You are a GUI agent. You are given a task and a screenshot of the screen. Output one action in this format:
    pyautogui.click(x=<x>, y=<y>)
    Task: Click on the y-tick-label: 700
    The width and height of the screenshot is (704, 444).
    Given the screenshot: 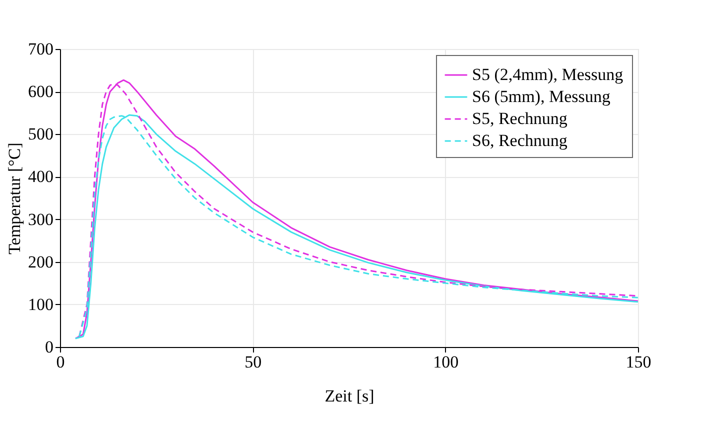 What is the action you would take?
    pyautogui.click(x=41, y=49)
    